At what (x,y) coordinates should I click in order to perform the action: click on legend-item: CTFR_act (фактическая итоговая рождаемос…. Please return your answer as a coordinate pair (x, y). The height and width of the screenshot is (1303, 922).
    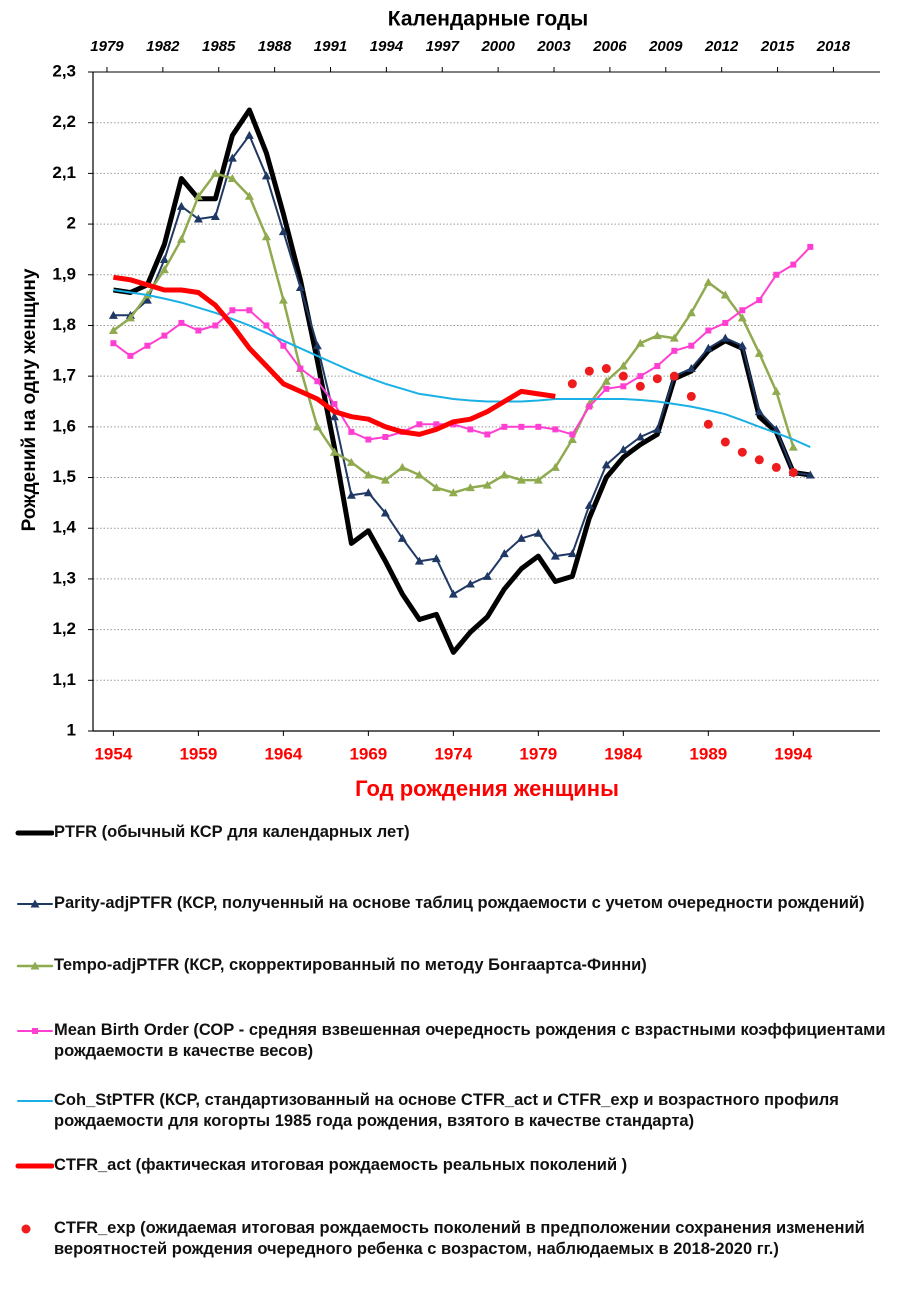
    Looking at the image, I should click on (464, 1165).